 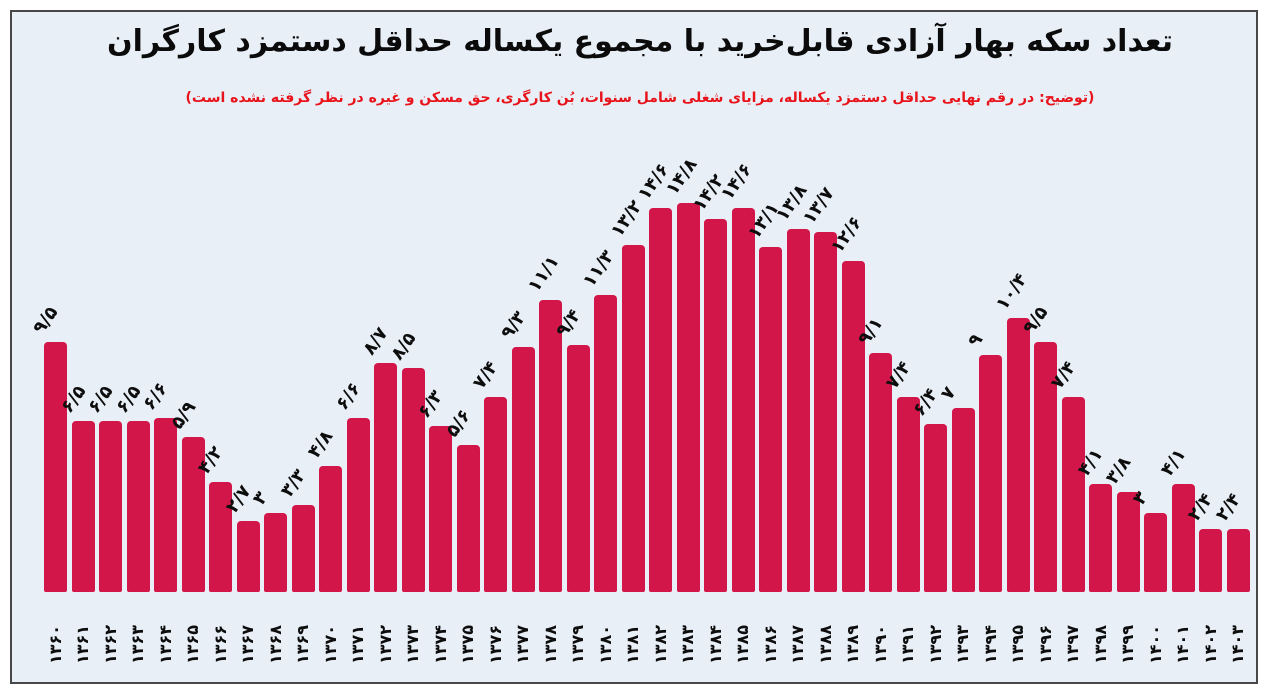 What do you see at coordinates (1100, 644) in the screenshot?
I see `x-axis-tick-label: ۱۳۹۸` at bounding box center [1100, 644].